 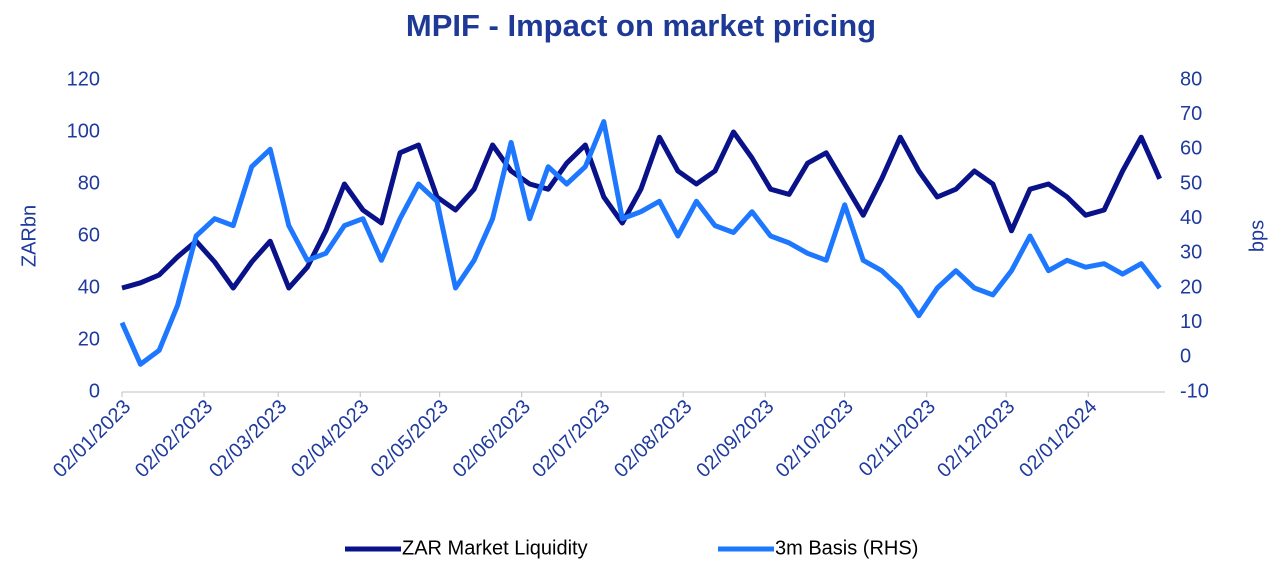 I want to click on x-tick-label: 02/11/2023, so click(x=897, y=438).